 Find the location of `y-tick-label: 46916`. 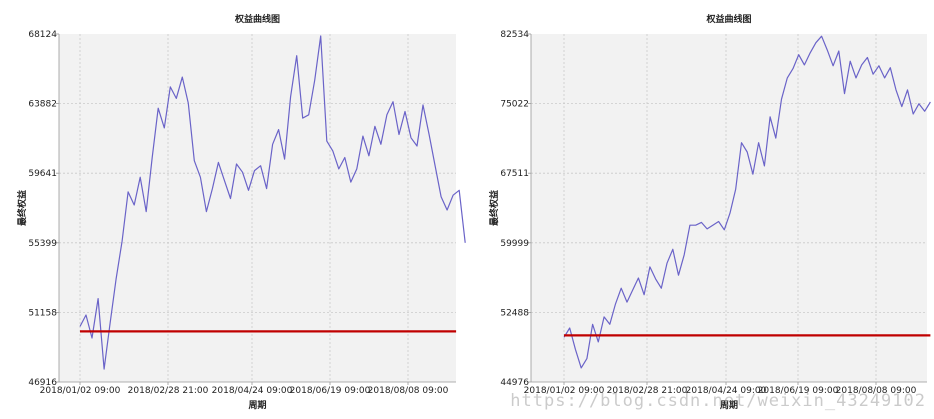

y-tick-label: 46916 is located at coordinates (42, 383).